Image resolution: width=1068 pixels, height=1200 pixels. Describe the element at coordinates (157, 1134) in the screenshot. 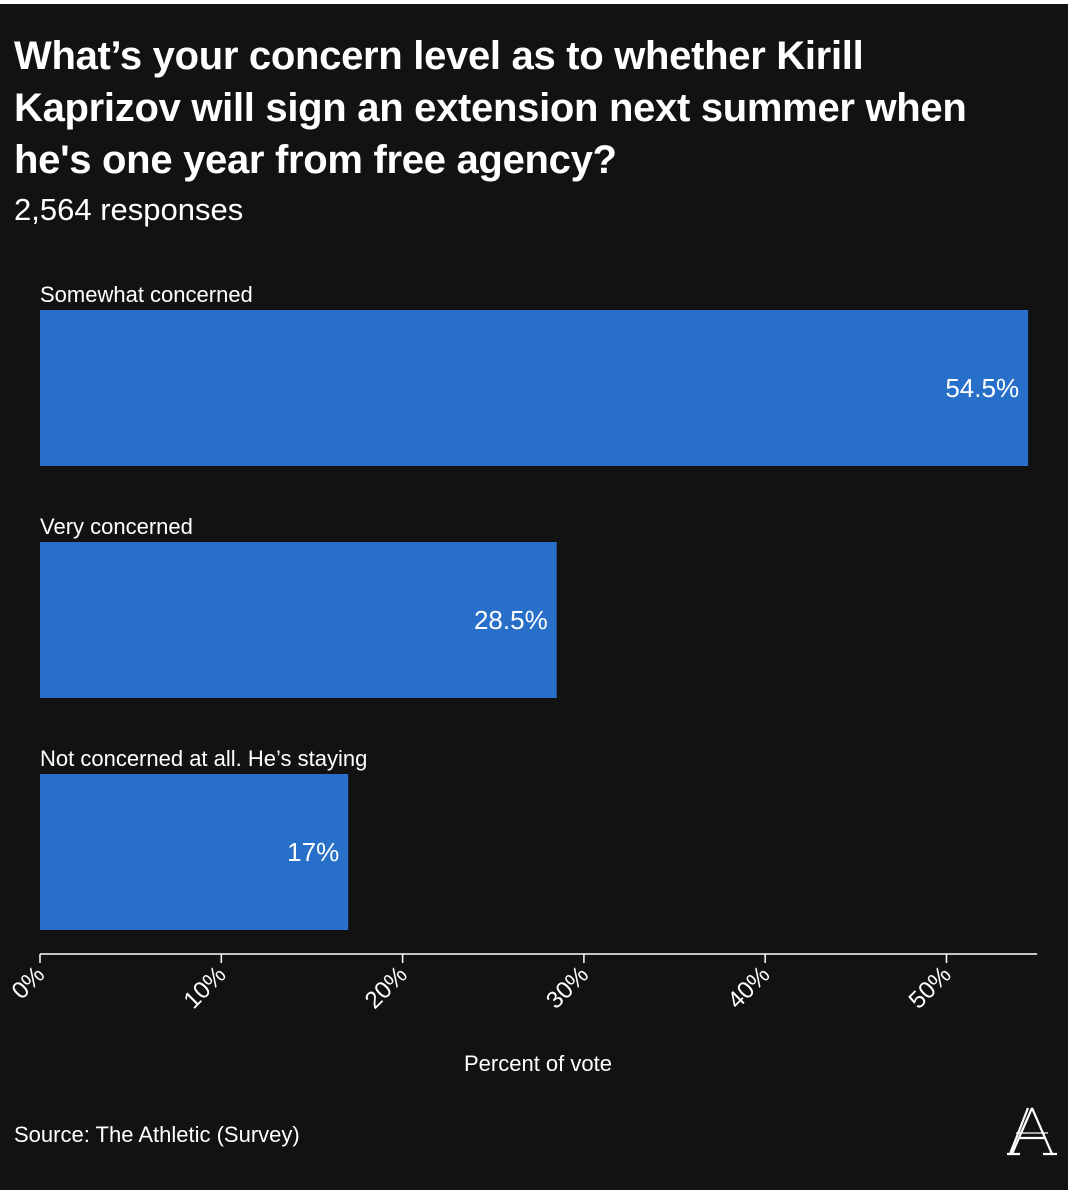

I see `source-note: Source: The Athletic (Survey)` at that location.